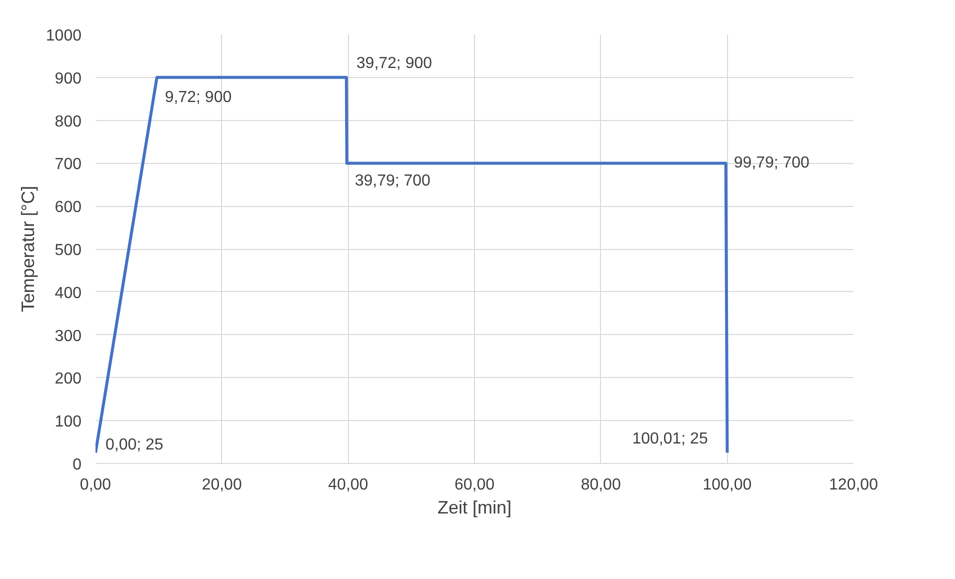 This screenshot has width=955, height=579. Describe the element at coordinates (68, 165) in the screenshot. I see `y-tick-label: 700` at that location.